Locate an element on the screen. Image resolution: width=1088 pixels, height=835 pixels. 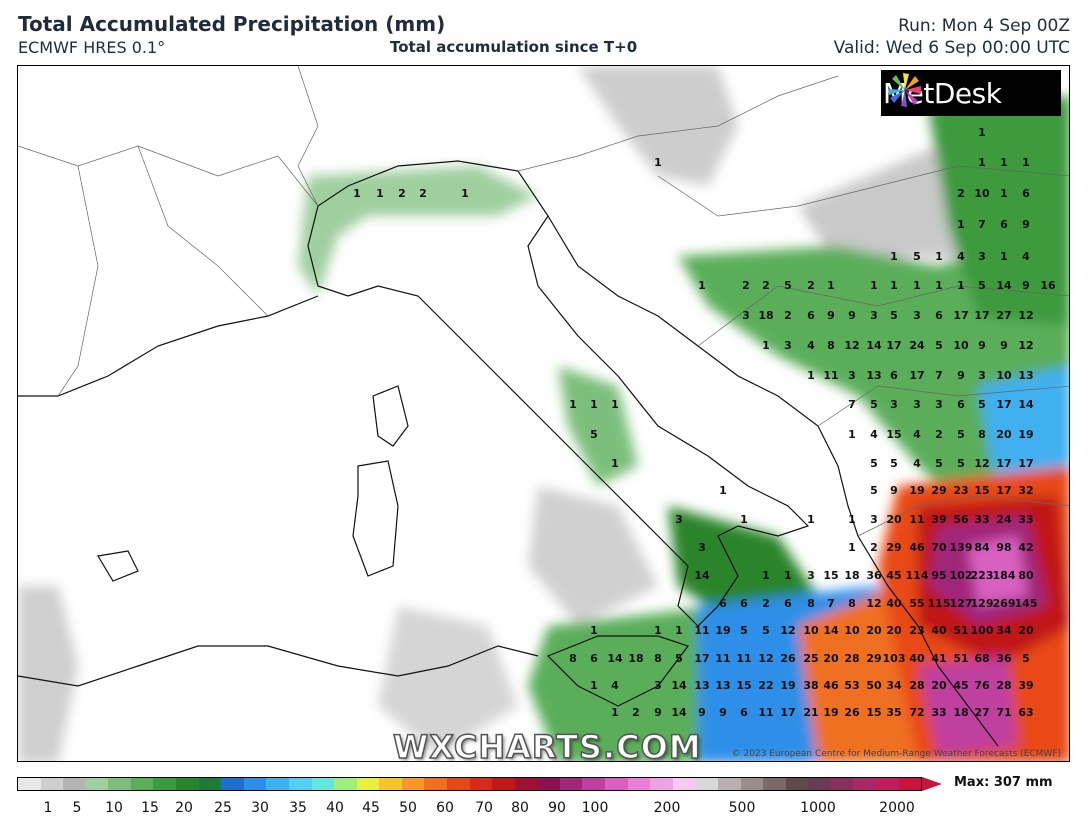
precip-value-label: 27 is located at coordinates (981, 712).